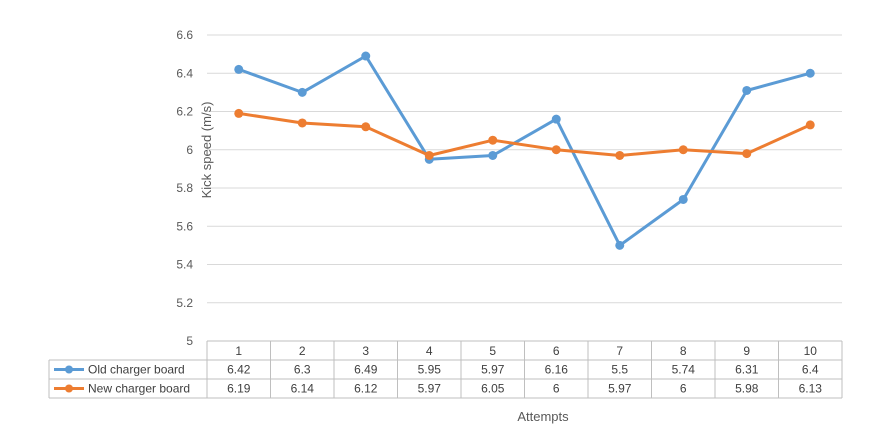 The image size is (887, 444). What do you see at coordinates (184, 73) in the screenshot?
I see `y-tick-label: 6.4` at bounding box center [184, 73].